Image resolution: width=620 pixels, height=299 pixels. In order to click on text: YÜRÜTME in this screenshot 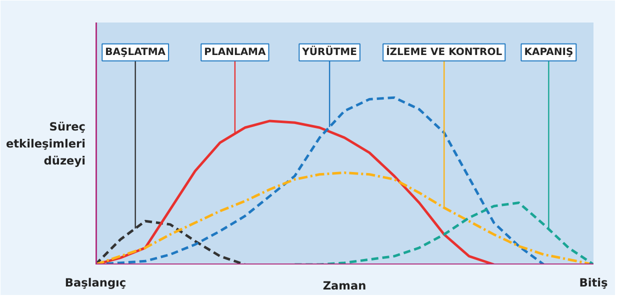, I will do `click(329, 51)`.